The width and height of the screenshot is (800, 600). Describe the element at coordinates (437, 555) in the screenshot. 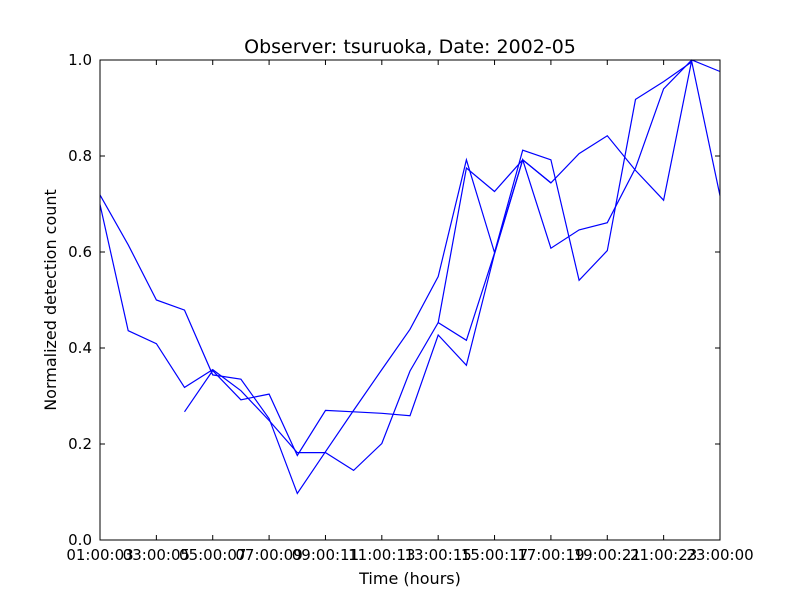

I see `x-tick-label: 13:00:15` at that location.